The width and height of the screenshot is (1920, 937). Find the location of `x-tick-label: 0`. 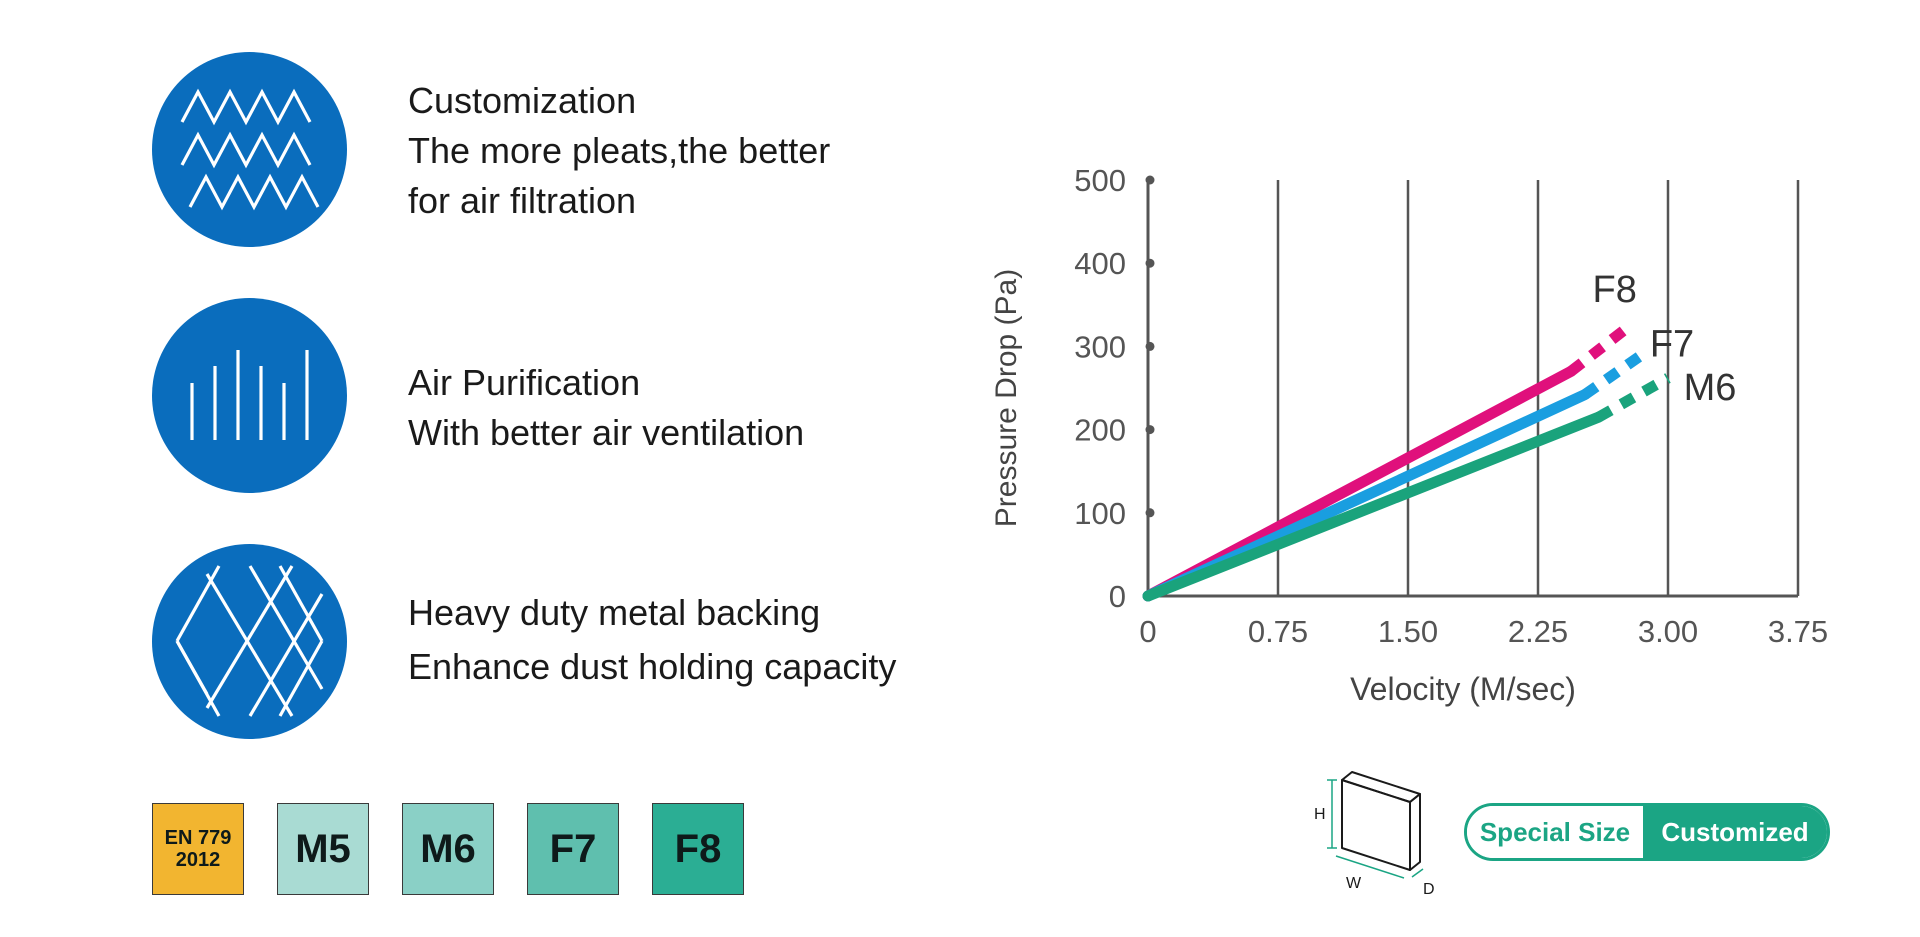

x-tick-label: 0 is located at coordinates (1147, 631).